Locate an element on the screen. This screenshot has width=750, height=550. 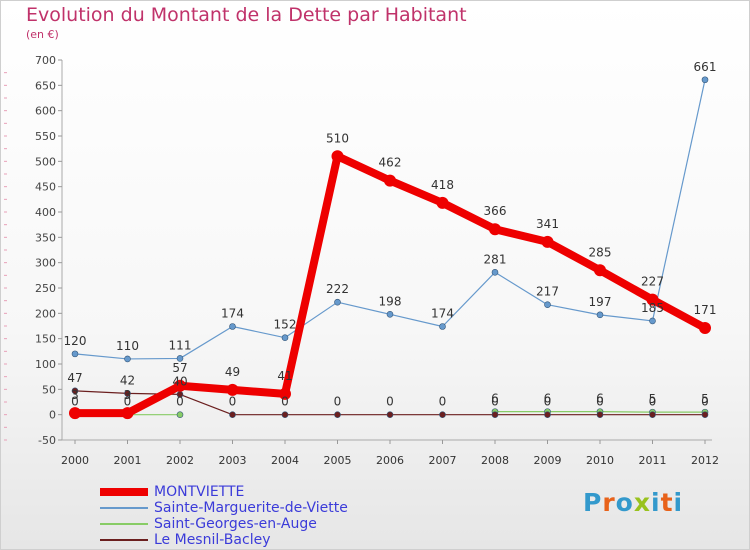
legend-swatch-sainte-marguerite is located at coordinates (124, 508).